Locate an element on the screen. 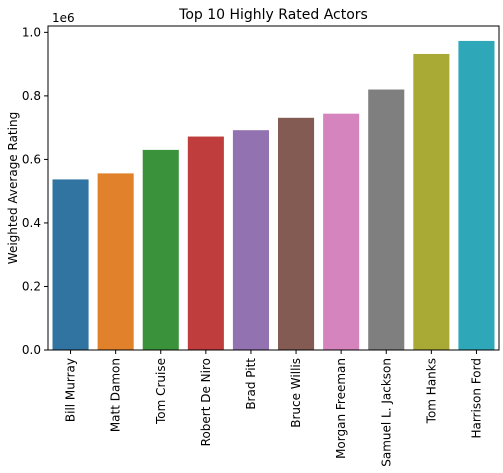 Image resolution: width=503 pixels, height=473 pixels. bar-harrison-ford is located at coordinates (476, 195).